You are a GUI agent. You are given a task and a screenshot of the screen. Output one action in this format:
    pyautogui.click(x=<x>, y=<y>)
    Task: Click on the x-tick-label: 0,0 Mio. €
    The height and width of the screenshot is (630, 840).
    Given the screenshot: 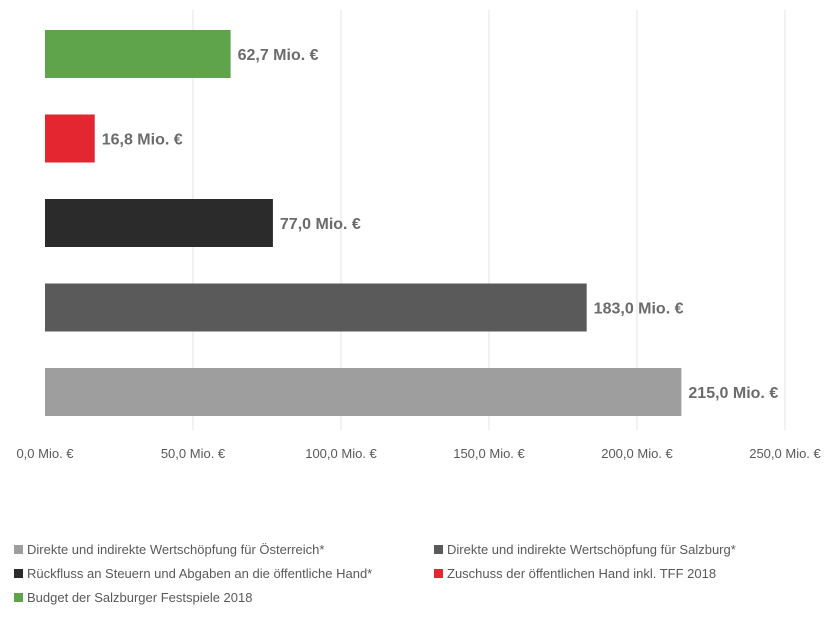 What is the action you would take?
    pyautogui.click(x=45, y=453)
    